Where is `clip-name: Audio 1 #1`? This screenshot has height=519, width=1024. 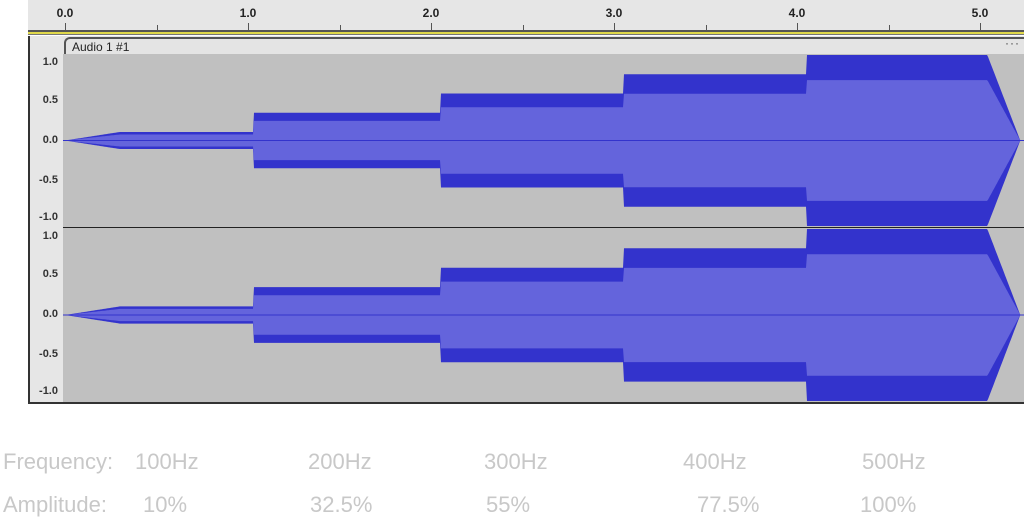
clip-name: Audio 1 #1 is located at coordinates (101, 47).